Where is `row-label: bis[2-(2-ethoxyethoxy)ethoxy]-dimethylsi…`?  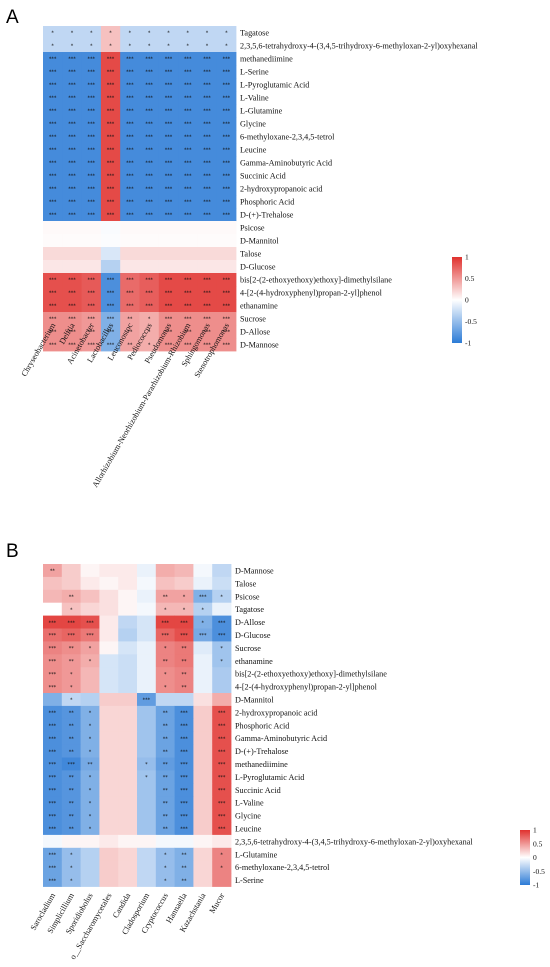
row-label: bis[2-(2-ethoxyethoxy)ethoxy]-dimethylsi… is located at coordinates (311, 674).